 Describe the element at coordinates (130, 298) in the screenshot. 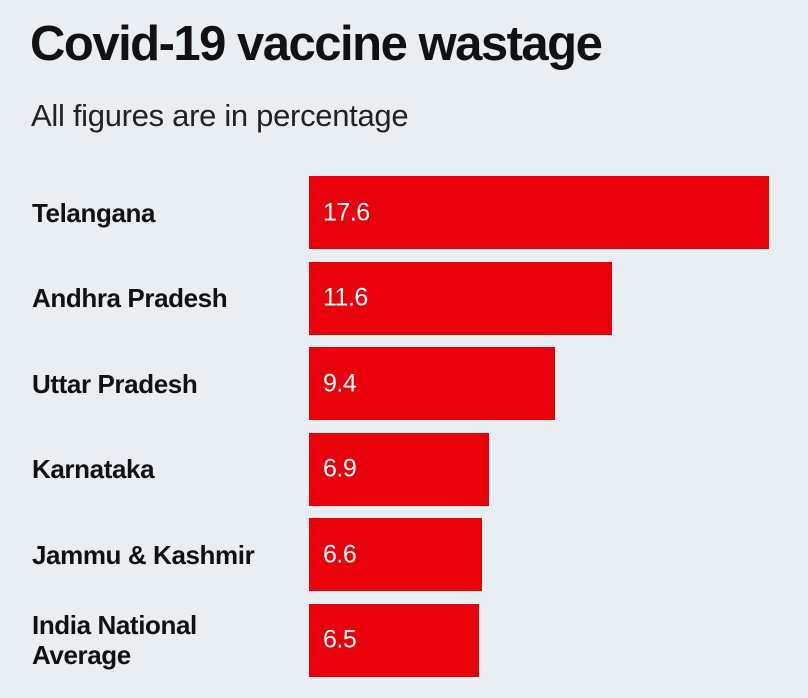

I see `category-label: Andhra Pradesh` at that location.